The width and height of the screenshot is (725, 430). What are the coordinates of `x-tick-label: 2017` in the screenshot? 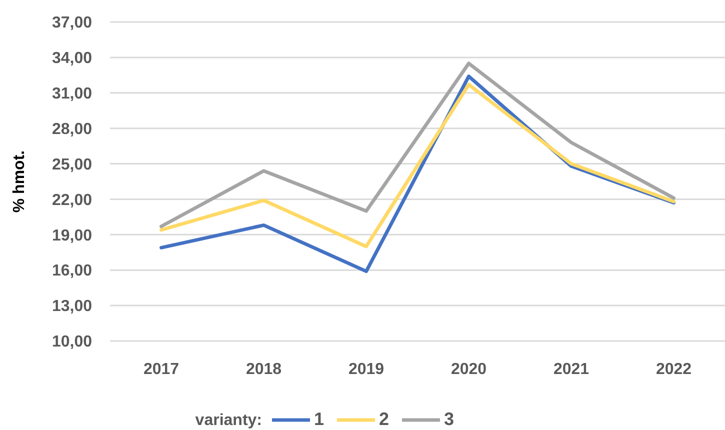 It's located at (161, 369).